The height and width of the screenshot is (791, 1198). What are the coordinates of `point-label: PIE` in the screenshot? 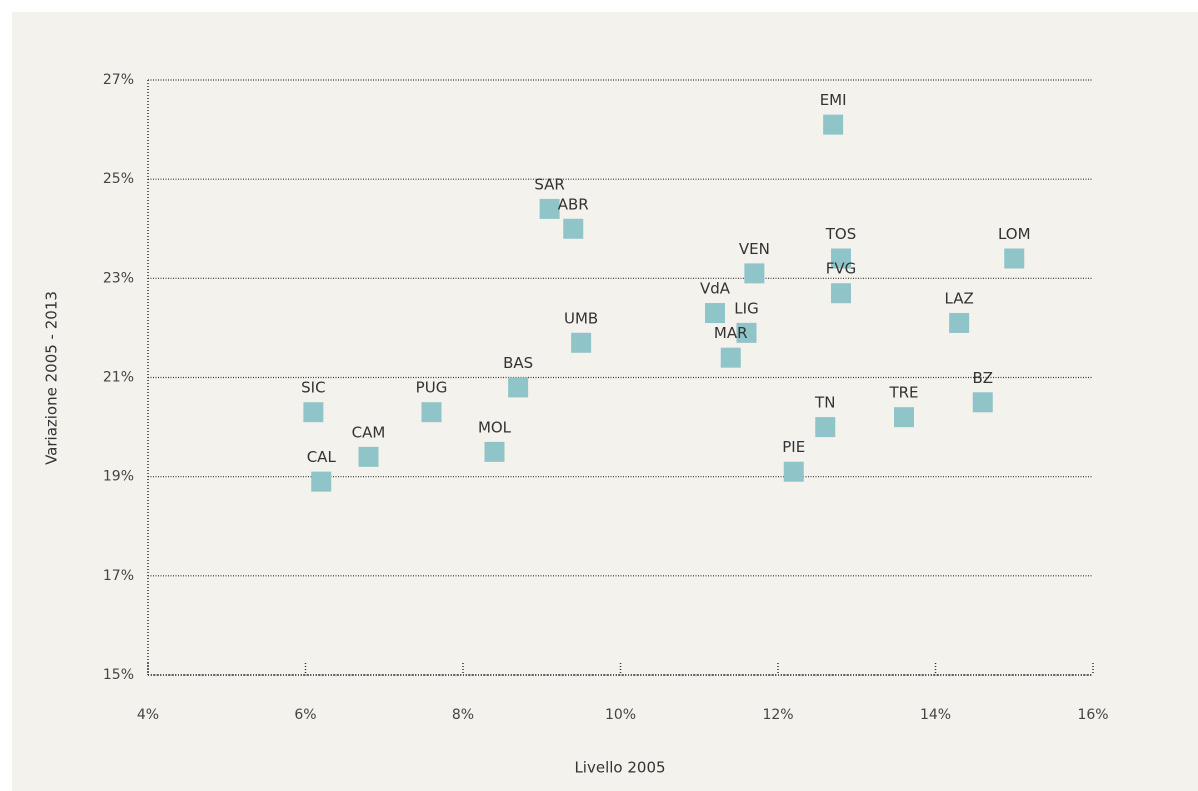 It's located at (793, 447).